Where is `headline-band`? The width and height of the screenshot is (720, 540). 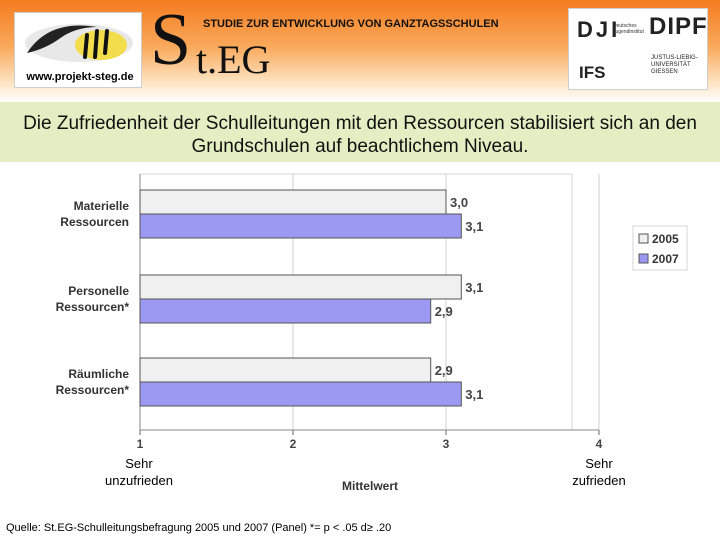 headline-band is located at coordinates (360, 132).